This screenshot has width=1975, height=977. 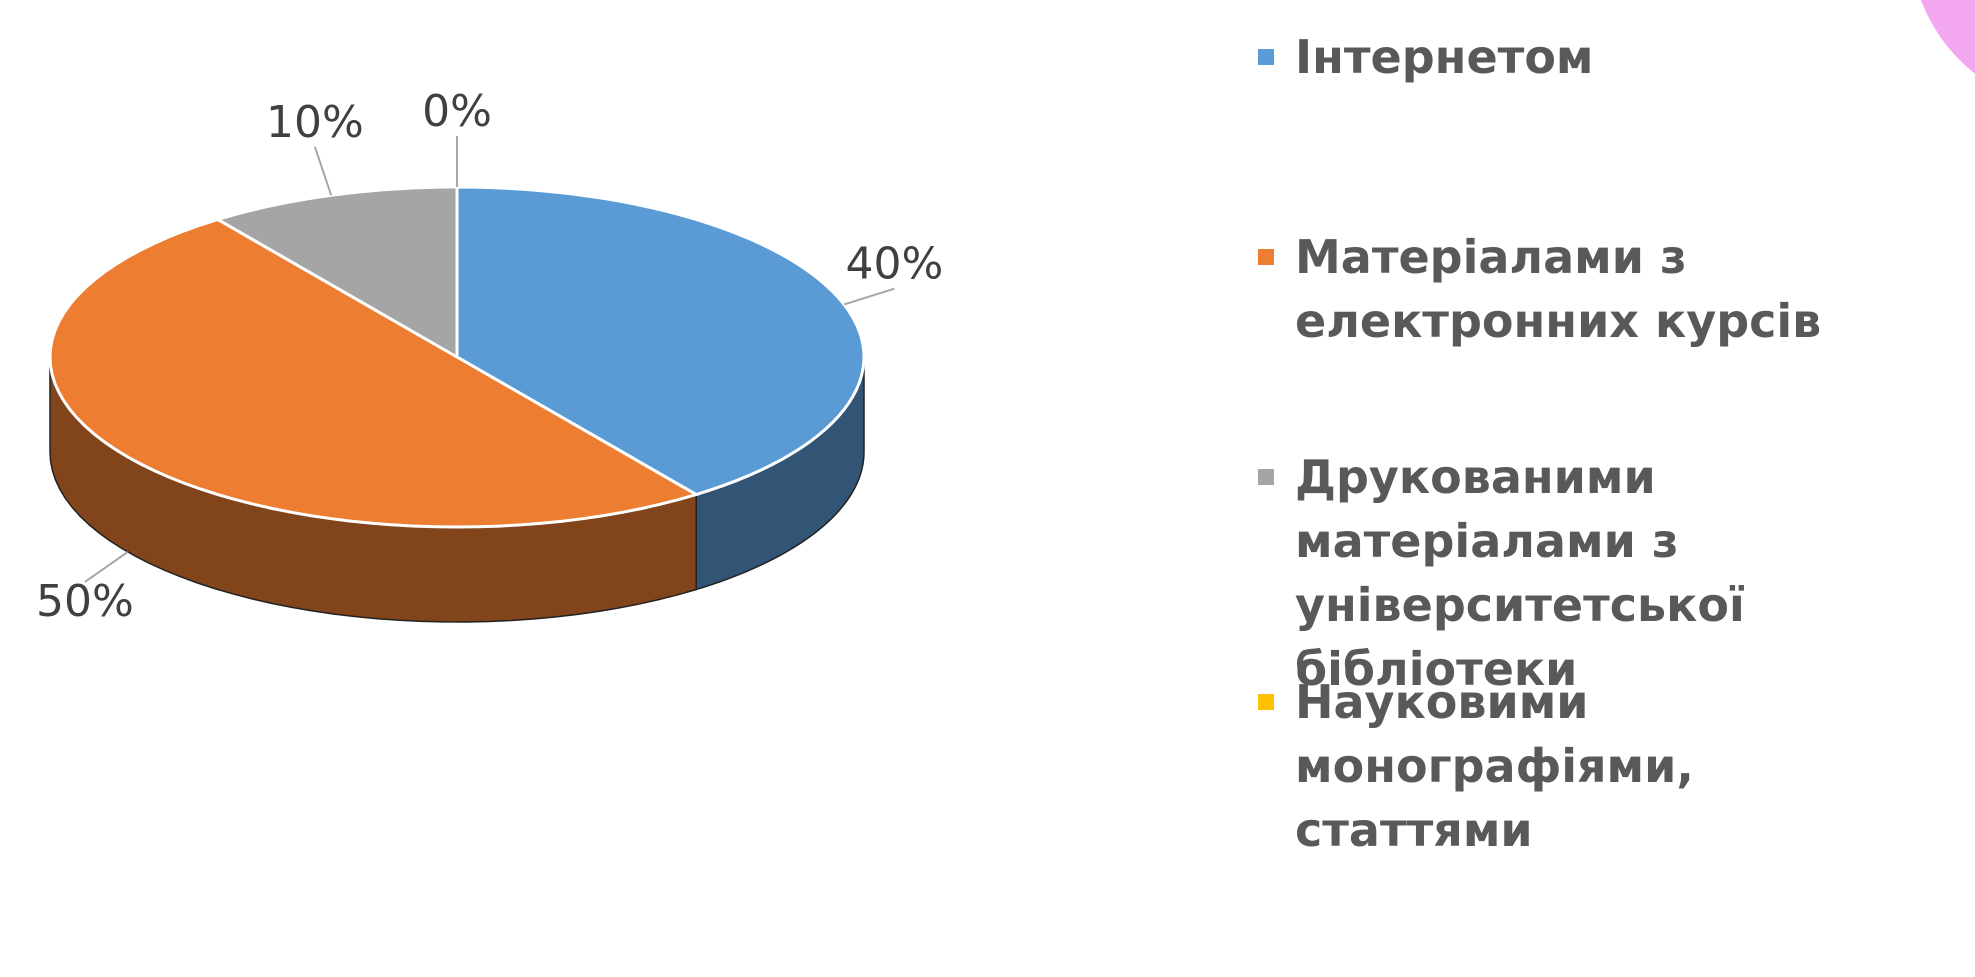 I want to click on slice, so click(x=374, y=373).